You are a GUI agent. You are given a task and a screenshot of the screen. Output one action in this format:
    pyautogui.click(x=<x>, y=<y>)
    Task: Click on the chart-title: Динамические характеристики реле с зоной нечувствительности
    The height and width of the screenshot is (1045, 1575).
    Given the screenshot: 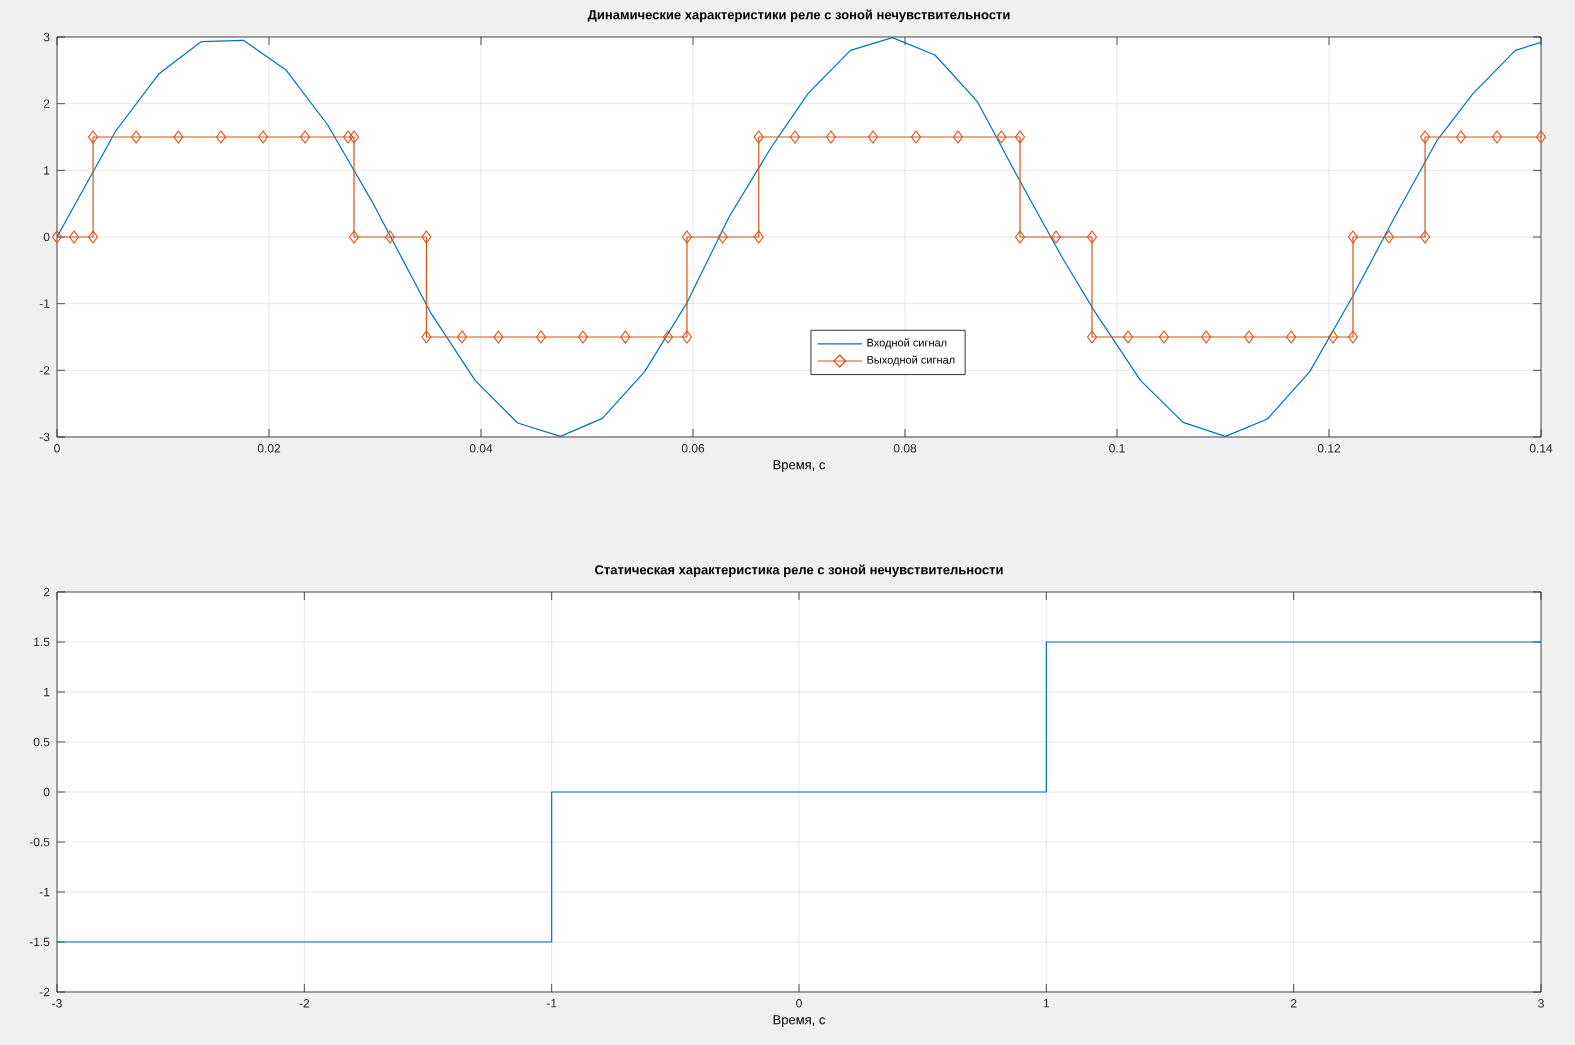 What is the action you would take?
    pyautogui.click(x=798, y=15)
    